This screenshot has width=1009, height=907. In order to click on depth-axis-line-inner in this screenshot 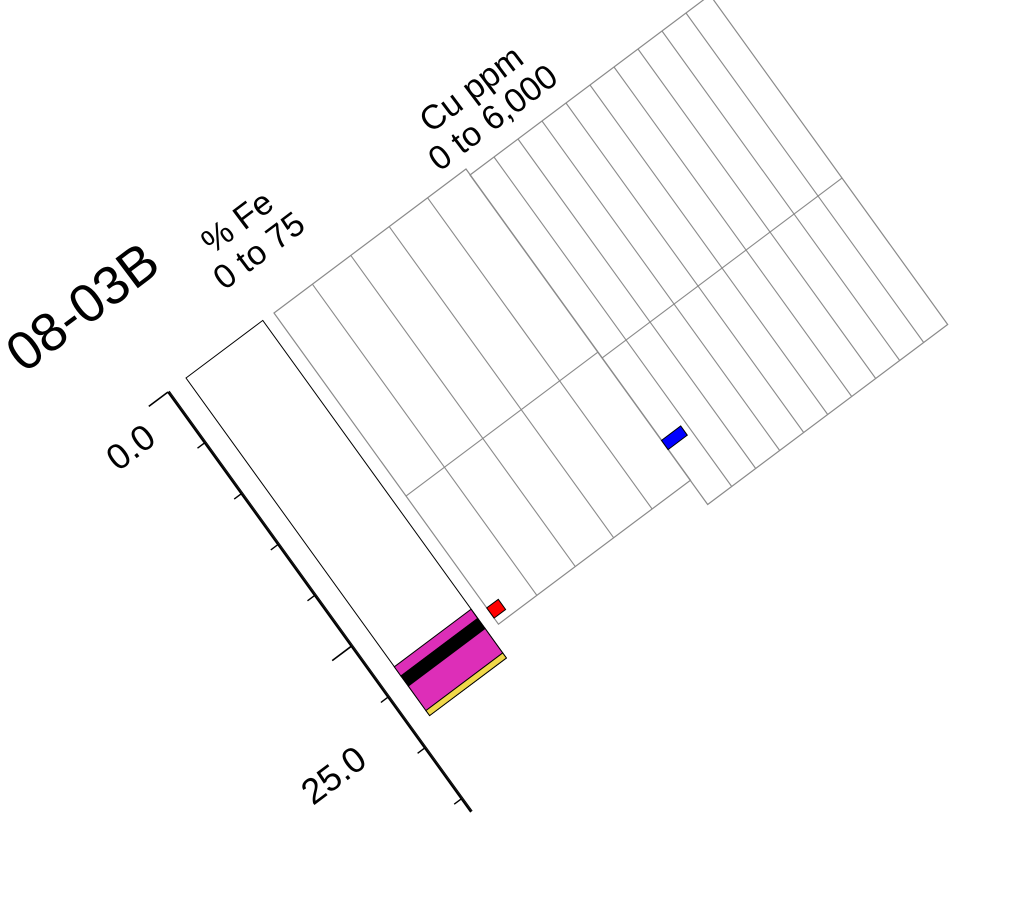, I will do `click(320, 601)`.